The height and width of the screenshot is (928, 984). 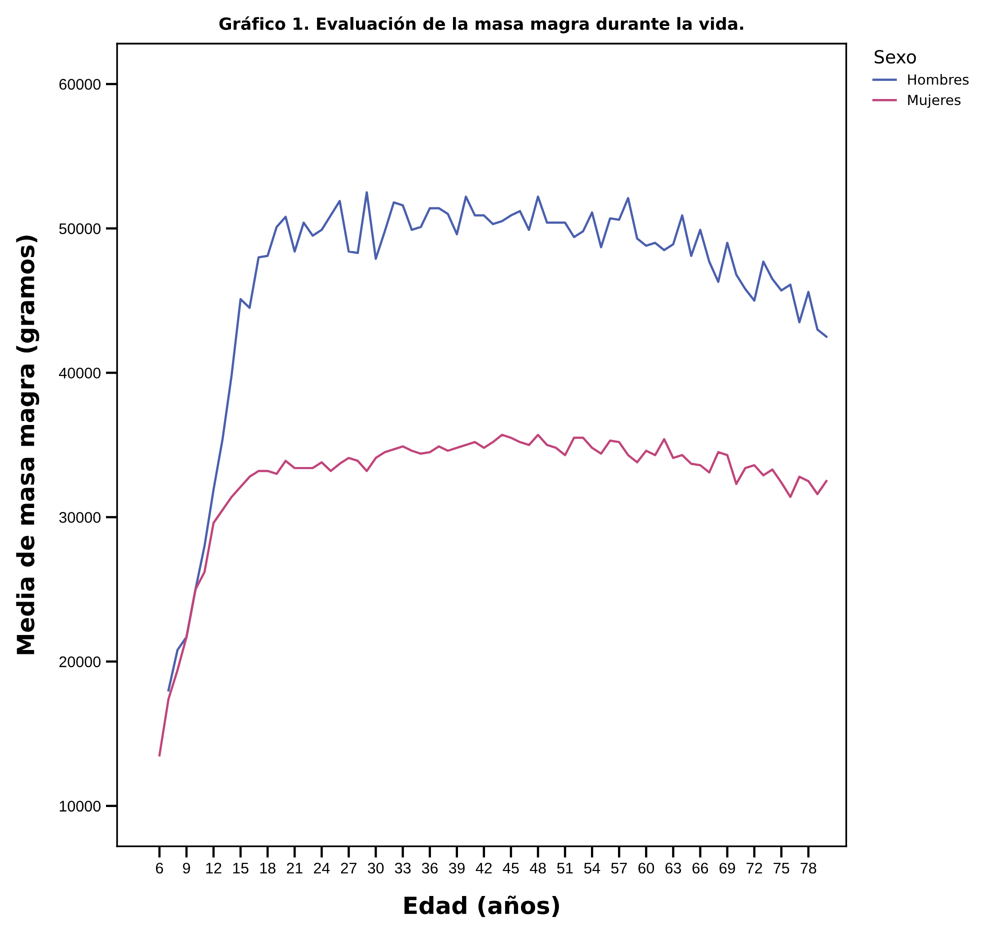 I want to click on y-tick-label: 60000, so click(x=80, y=84).